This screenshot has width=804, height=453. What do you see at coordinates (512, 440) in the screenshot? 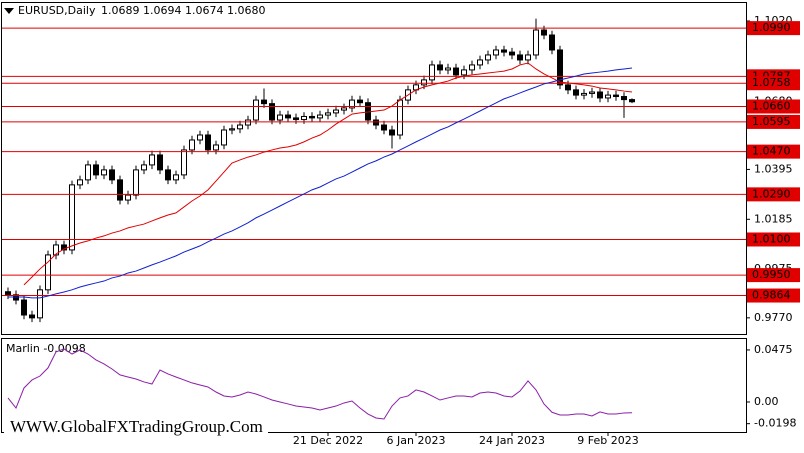
I see `x-tick-label: 24 Jan 2023` at bounding box center [512, 440].